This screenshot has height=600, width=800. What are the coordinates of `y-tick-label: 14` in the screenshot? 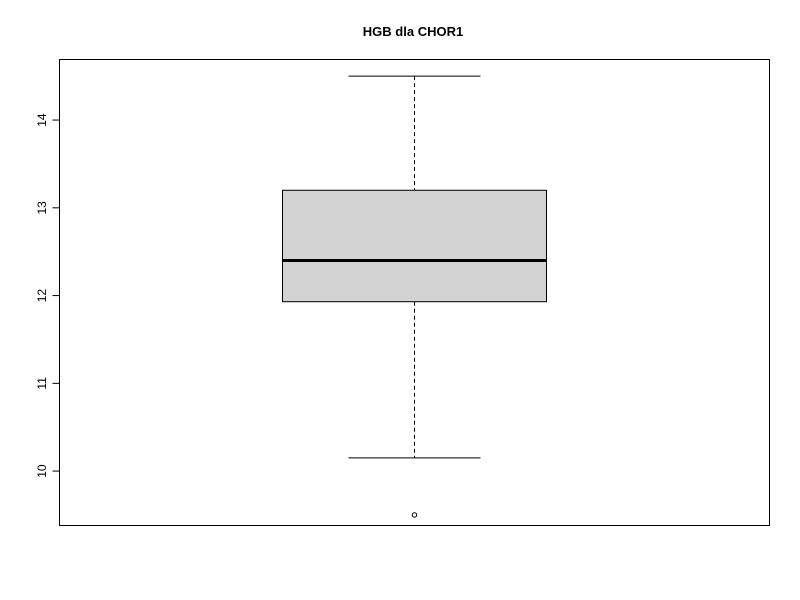 It's located at (42, 120).